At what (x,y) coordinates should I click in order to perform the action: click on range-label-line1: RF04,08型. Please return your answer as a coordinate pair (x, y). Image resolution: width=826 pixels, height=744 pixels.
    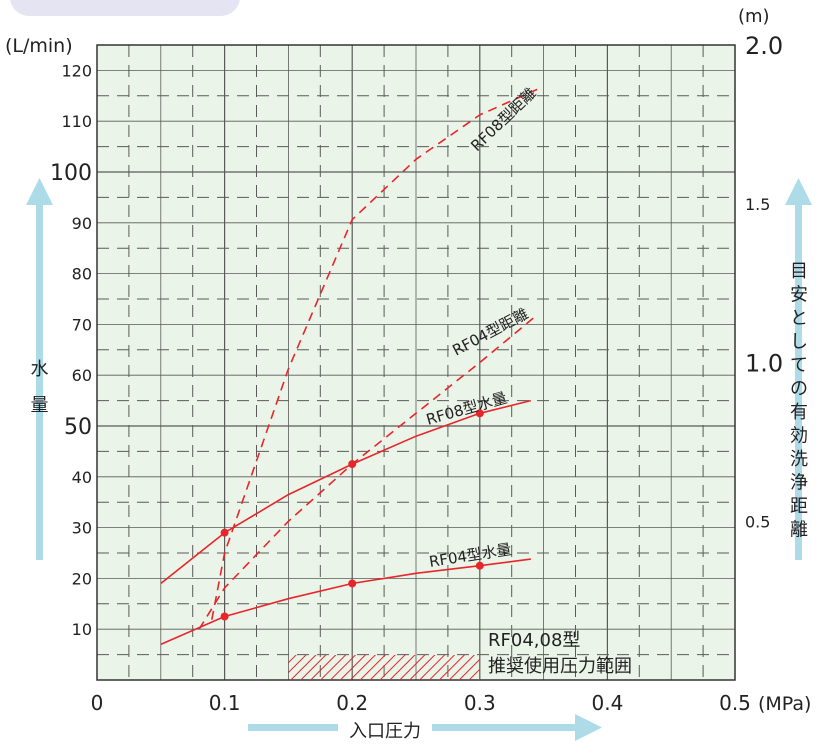
    Looking at the image, I should click on (534, 640).